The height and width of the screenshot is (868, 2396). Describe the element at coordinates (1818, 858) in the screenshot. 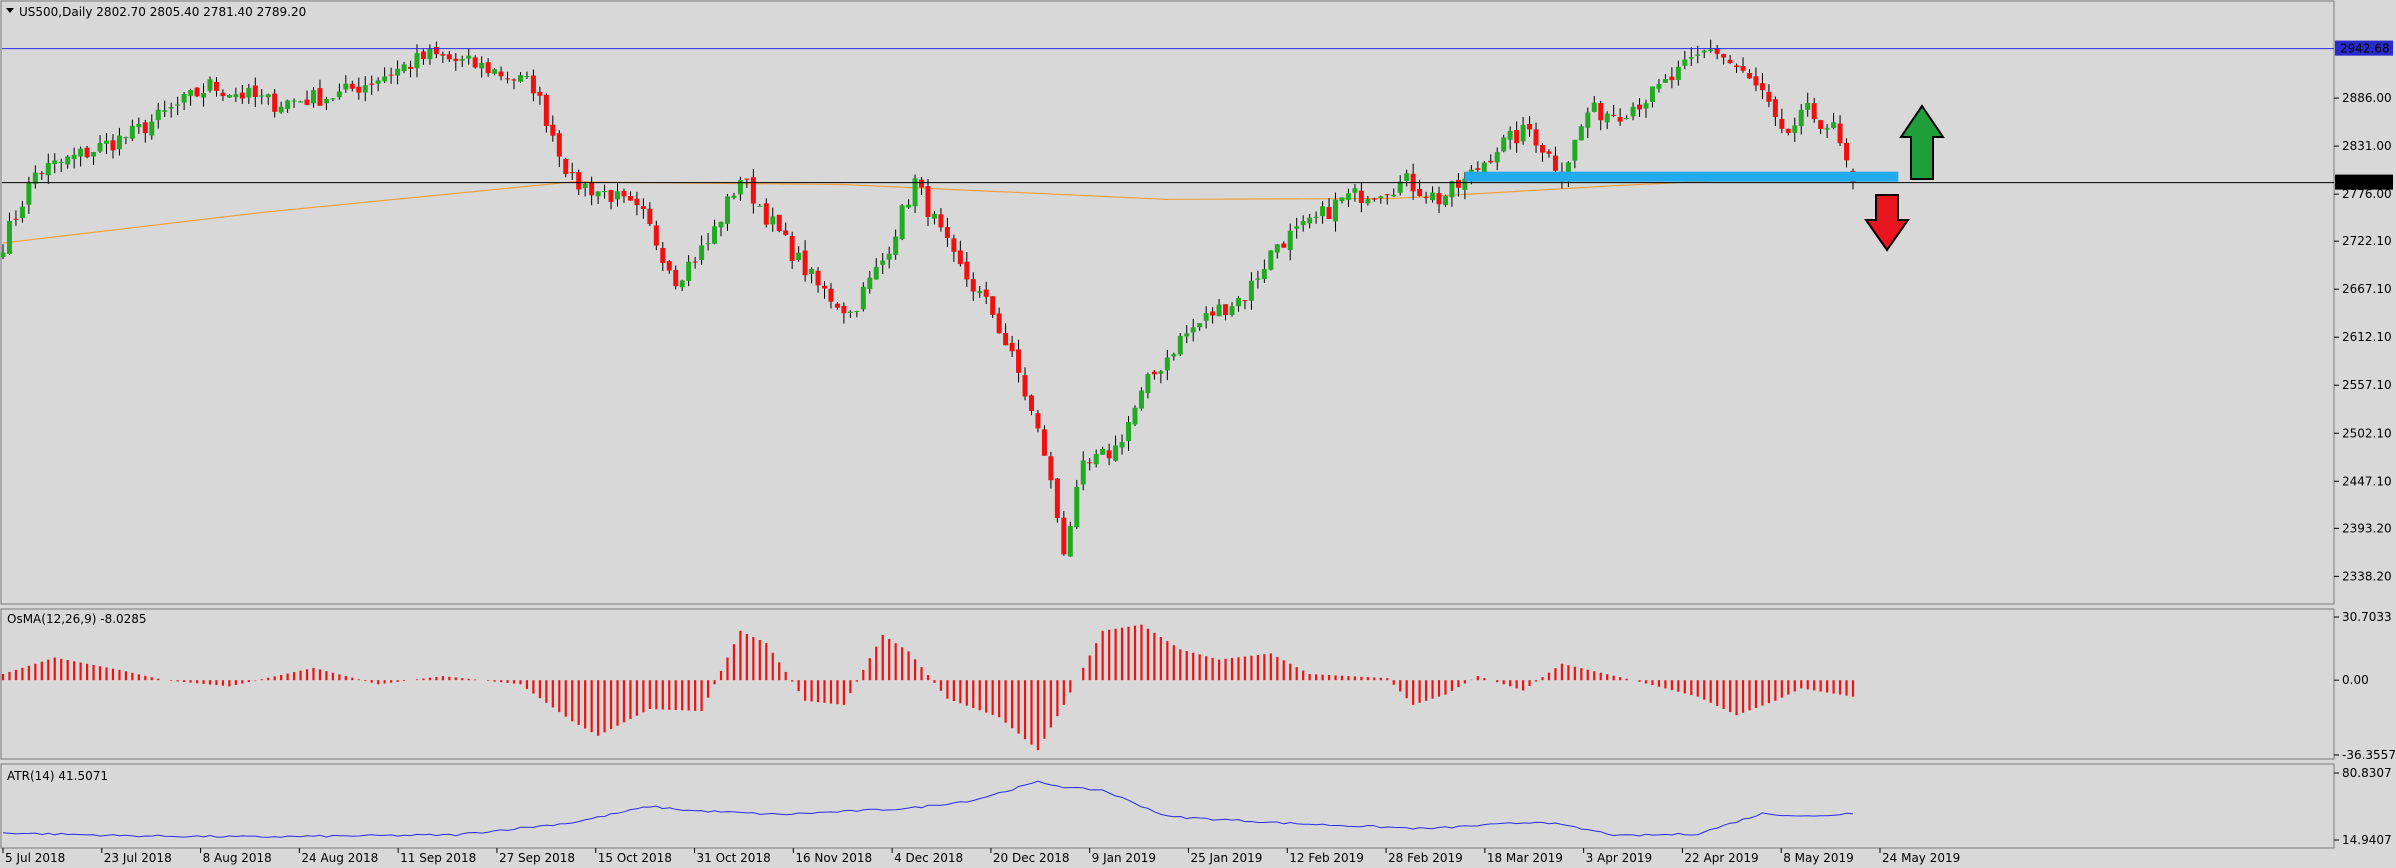

I see `x-tick-label: 8 May 2019` at that location.